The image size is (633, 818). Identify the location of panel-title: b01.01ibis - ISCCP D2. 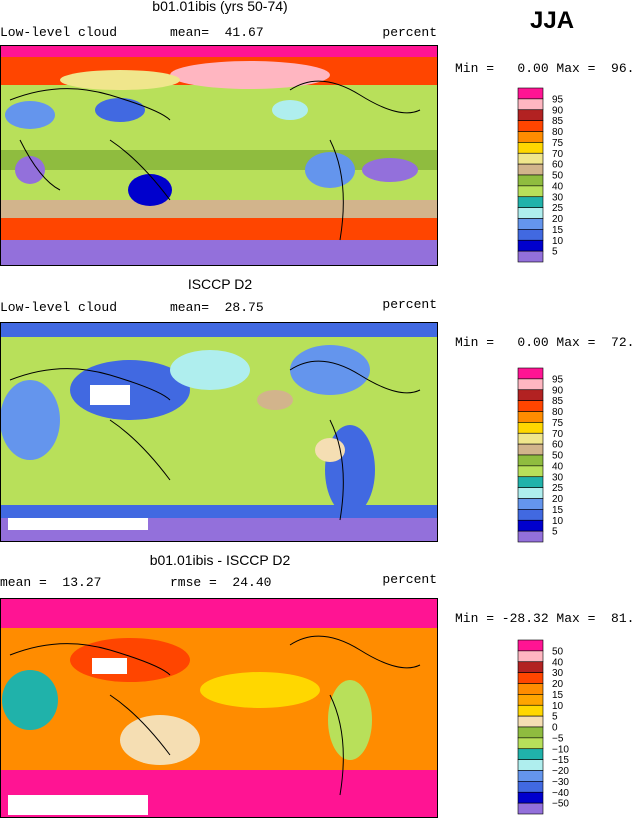
(220, 560).